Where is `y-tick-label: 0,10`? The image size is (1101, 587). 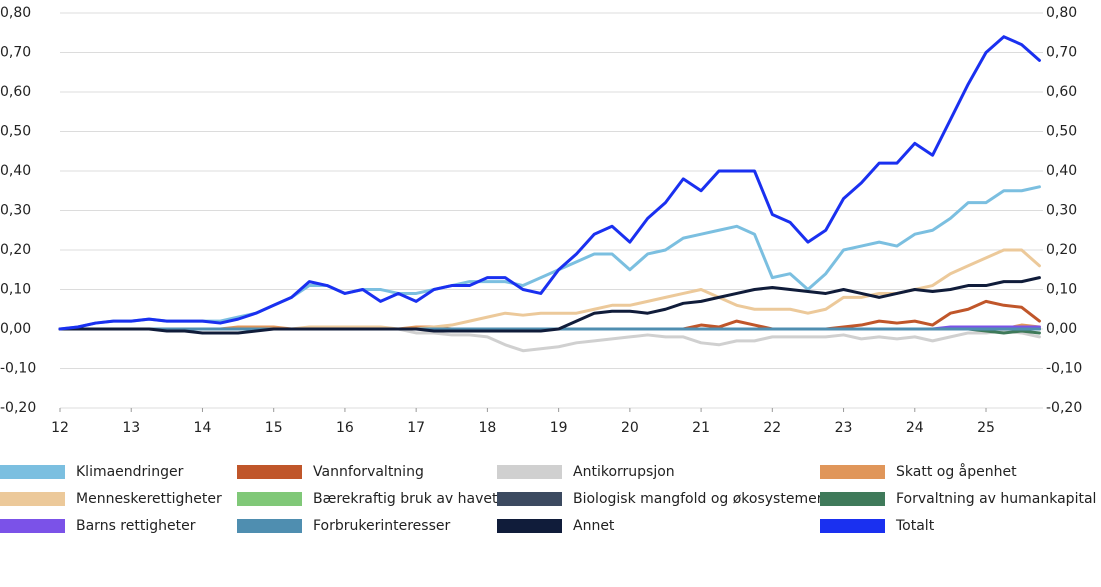
y-tick-label: 0,10 is located at coordinates (15, 290).